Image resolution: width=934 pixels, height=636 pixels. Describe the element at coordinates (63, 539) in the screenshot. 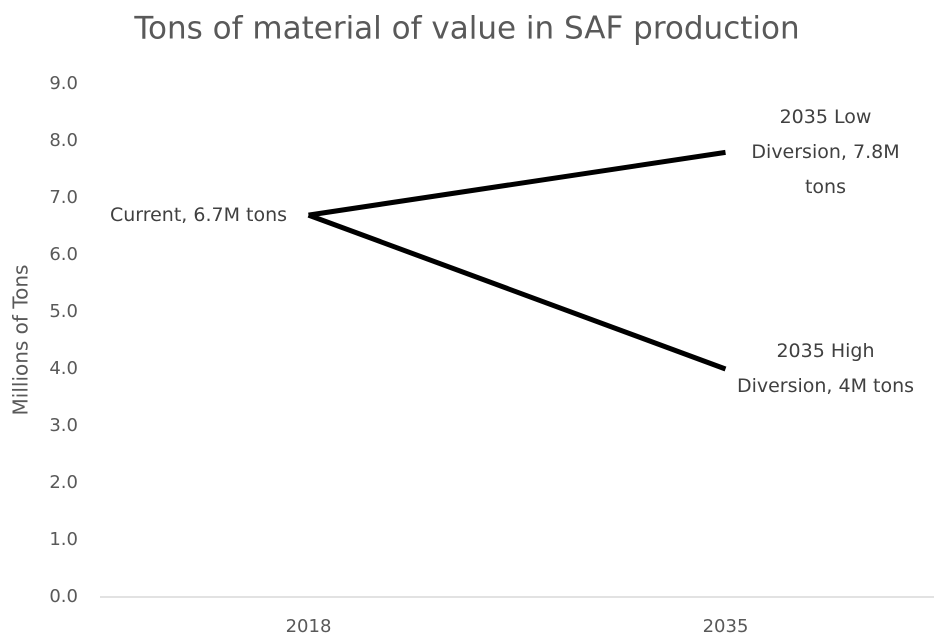

I see `y-tick-label: 1.0` at that location.